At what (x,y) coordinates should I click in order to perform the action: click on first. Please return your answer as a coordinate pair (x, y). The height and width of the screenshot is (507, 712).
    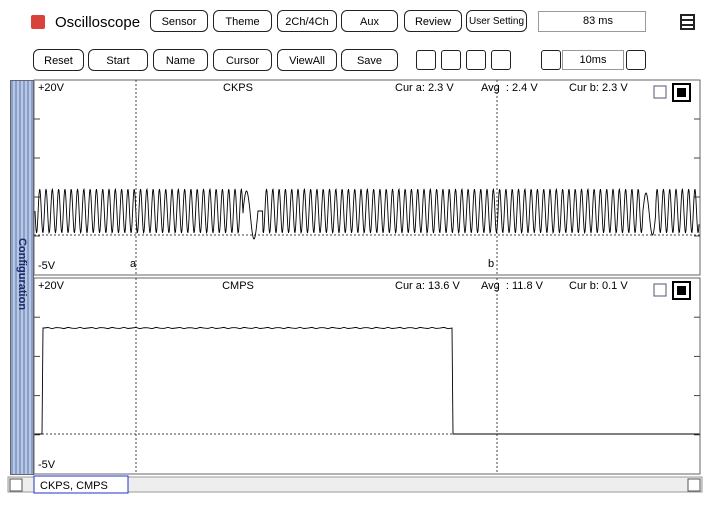
    Looking at the image, I should click on (426, 60).